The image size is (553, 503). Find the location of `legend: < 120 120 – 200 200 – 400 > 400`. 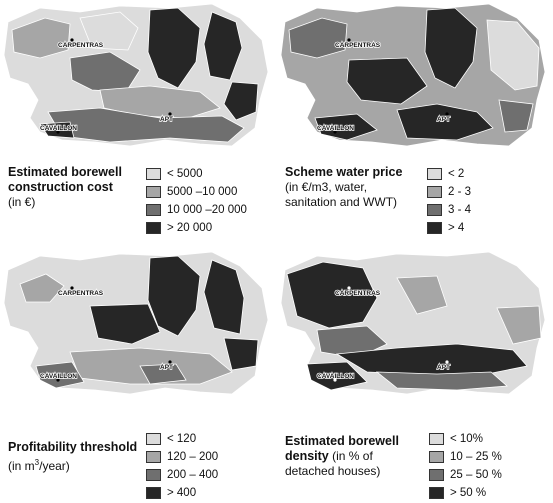

legend: < 120 120 – 200 200 – 400 > 400 is located at coordinates (182, 467).